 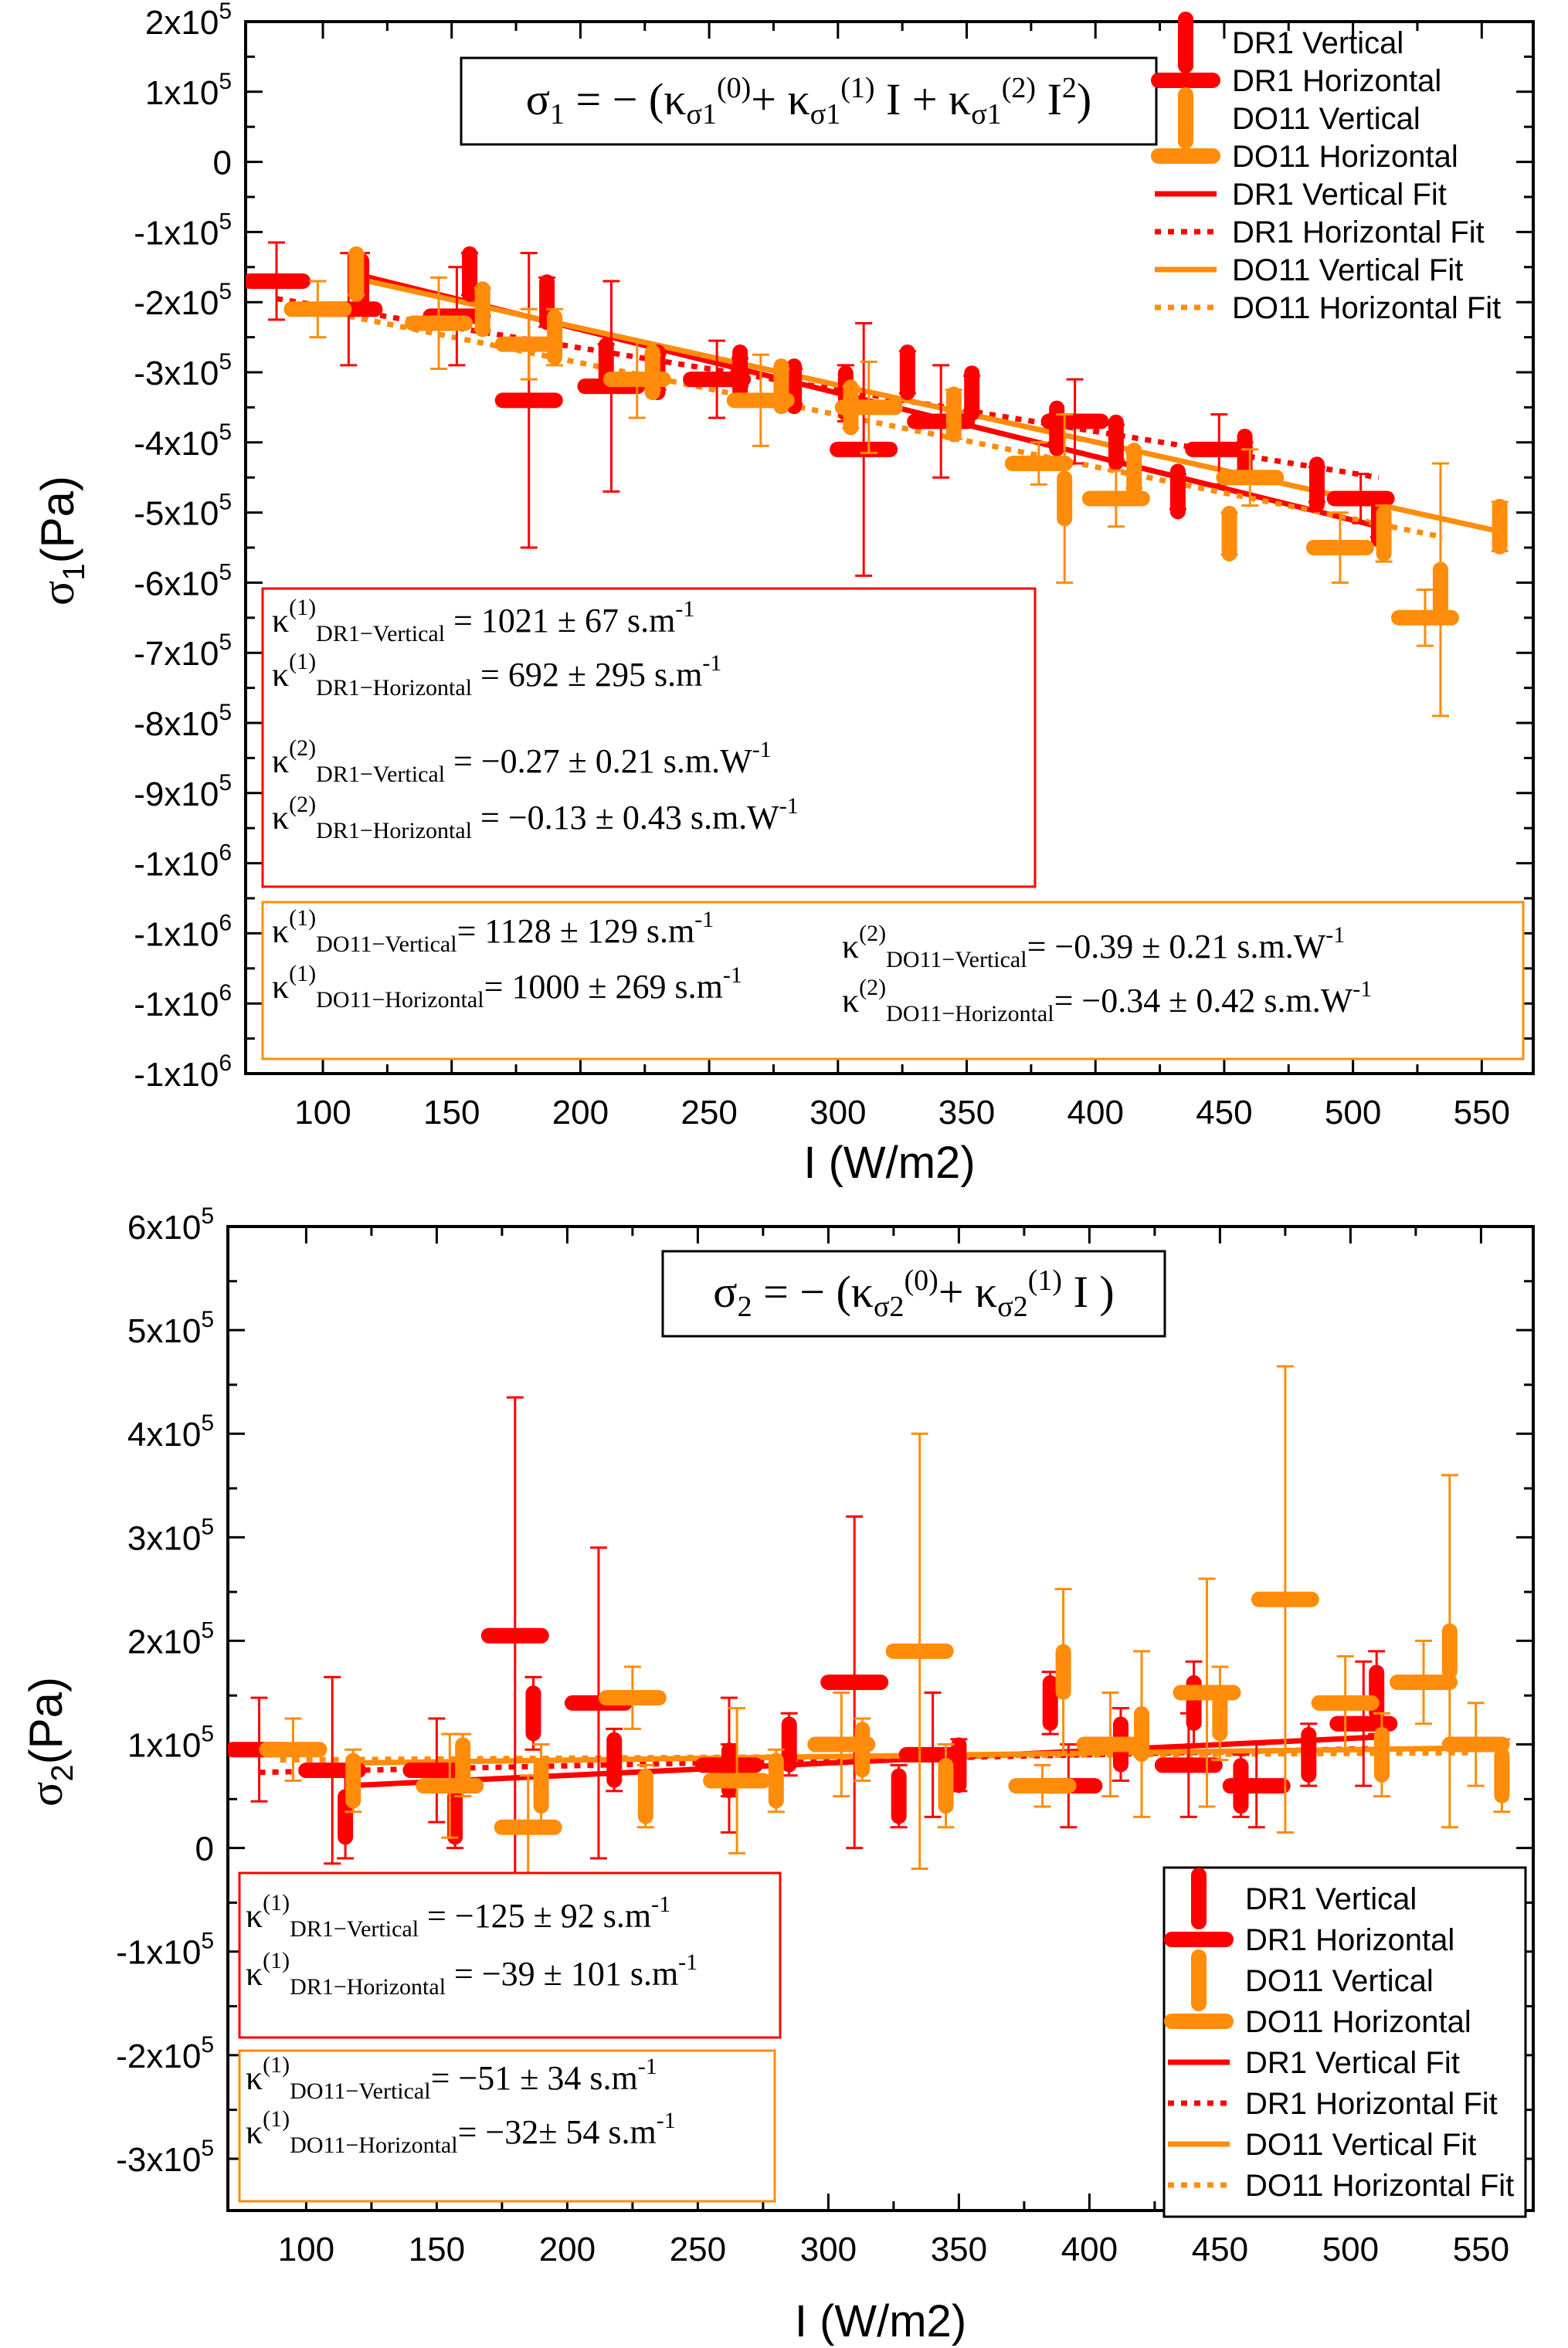 I want to click on y-tick-label: 3x10⁵, so click(x=171, y=1535).